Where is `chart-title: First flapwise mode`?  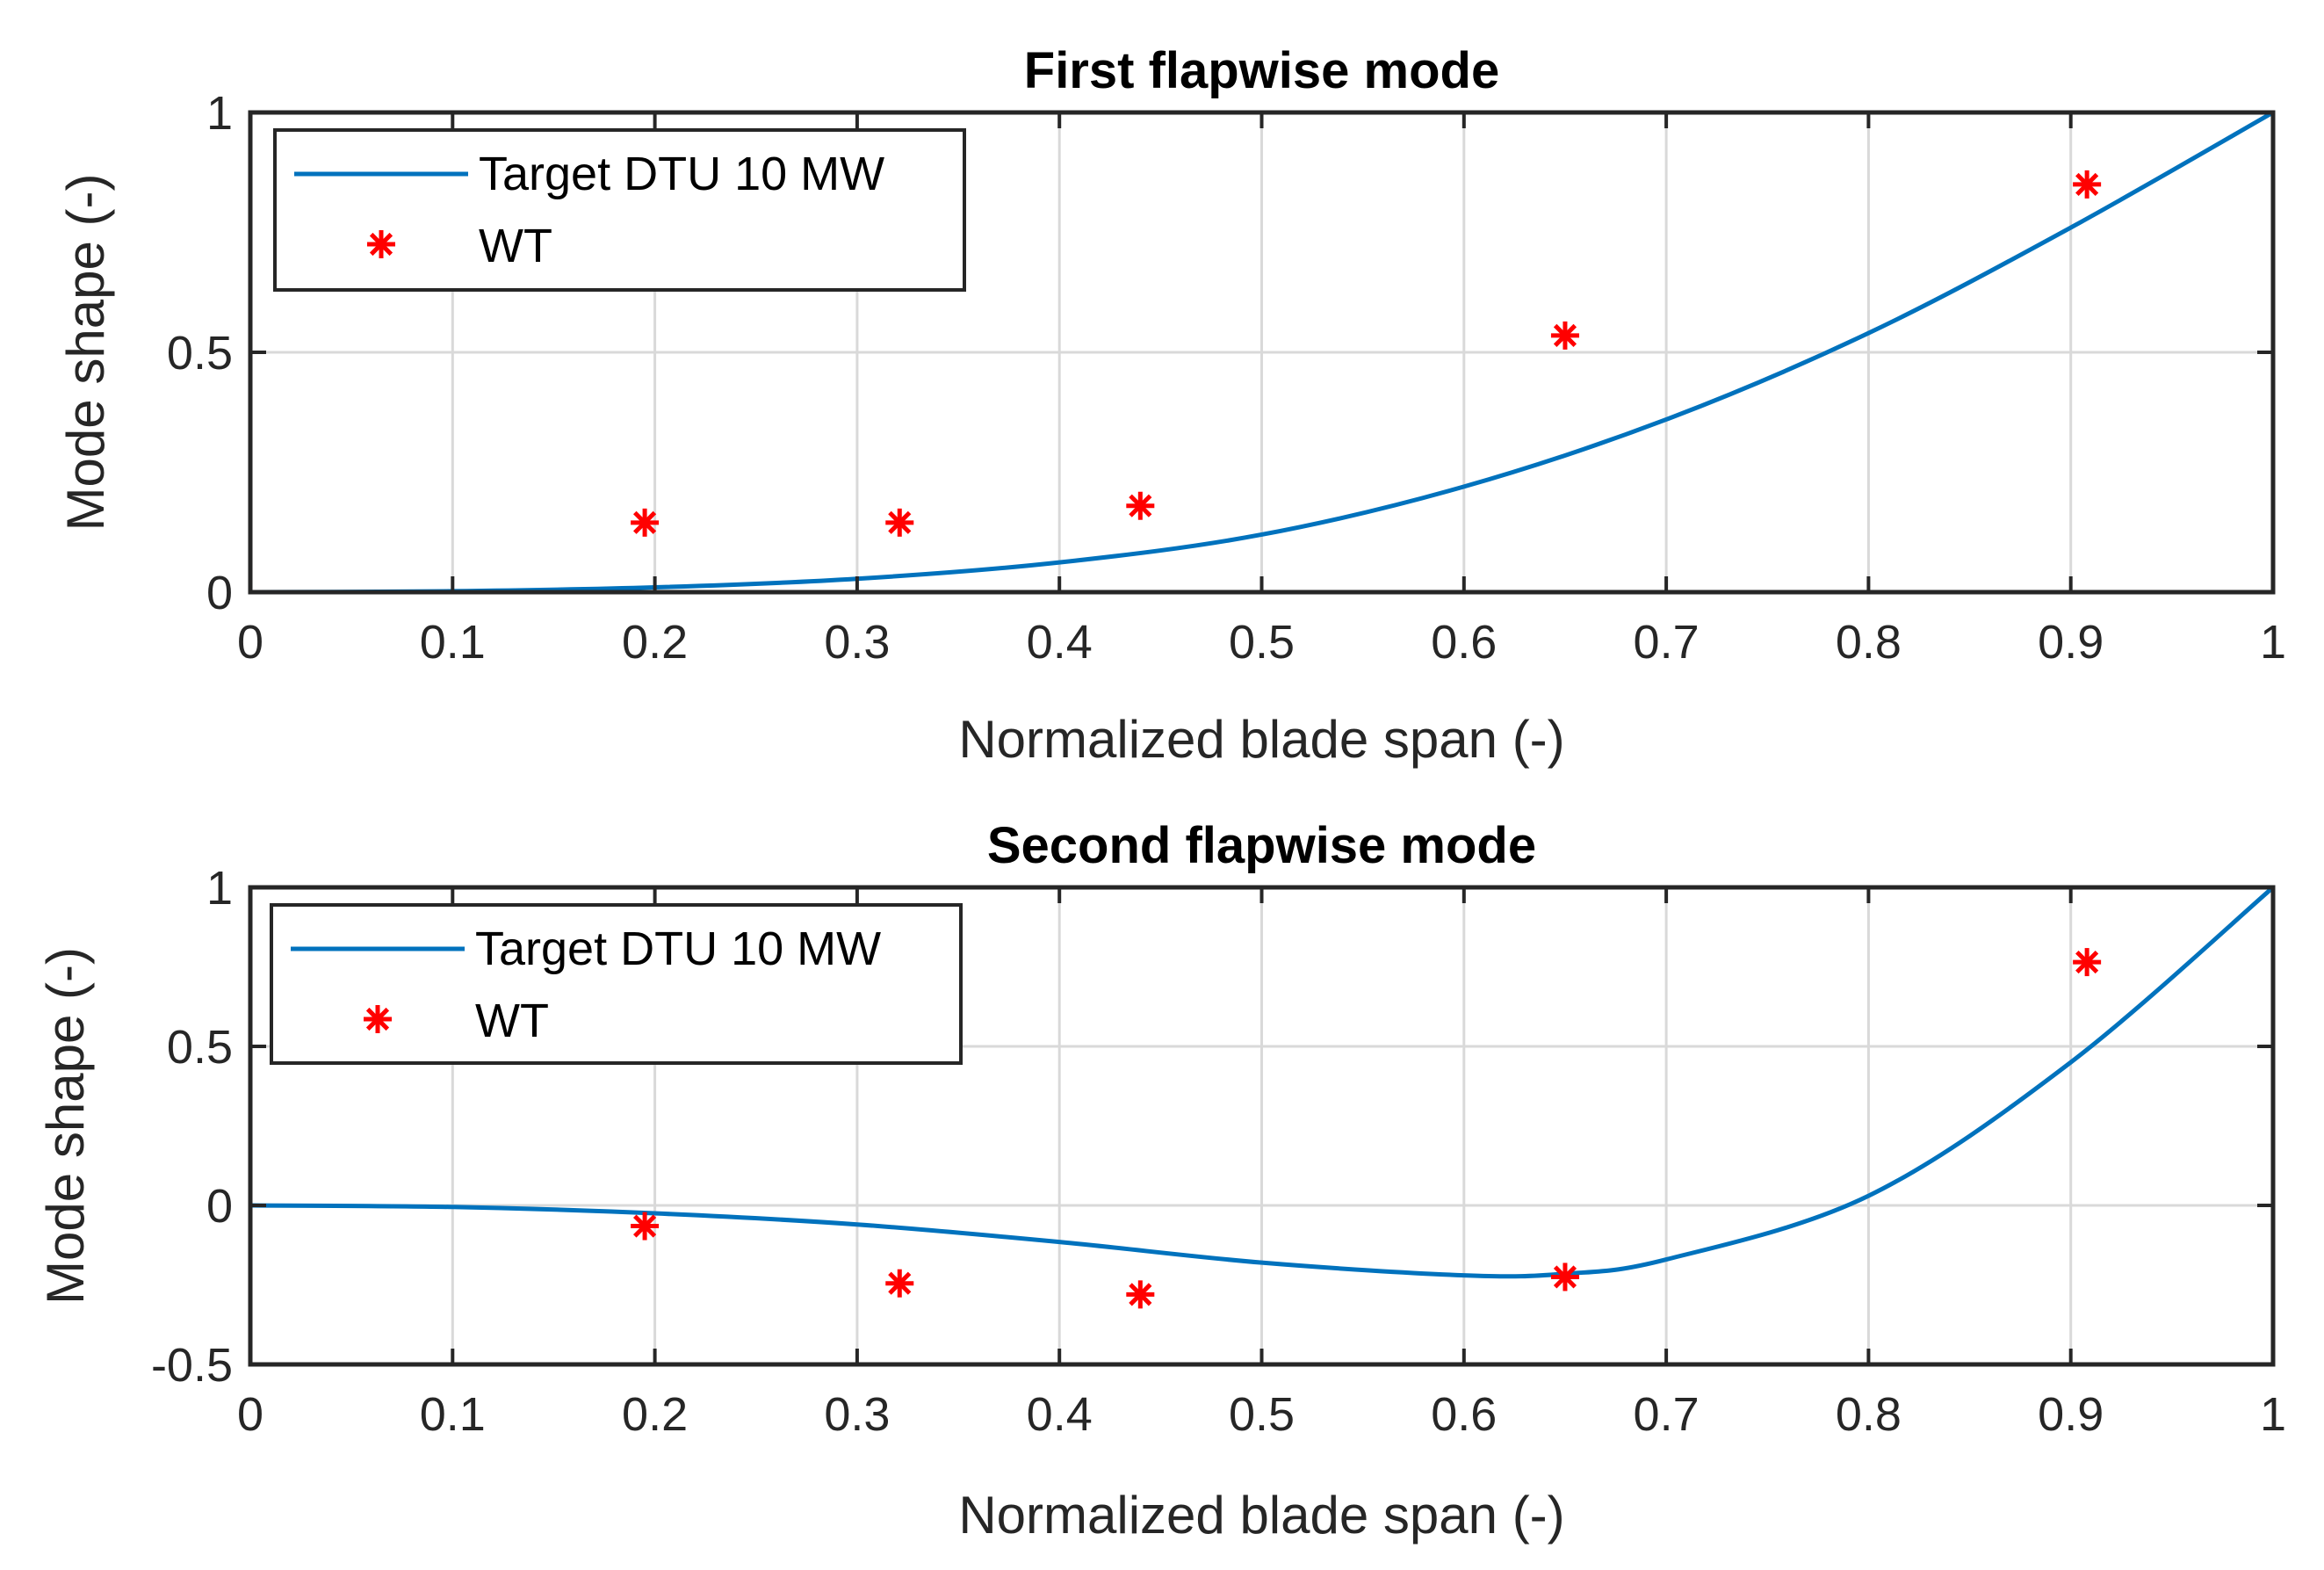 chart-title: First flapwise mode is located at coordinates (1261, 70).